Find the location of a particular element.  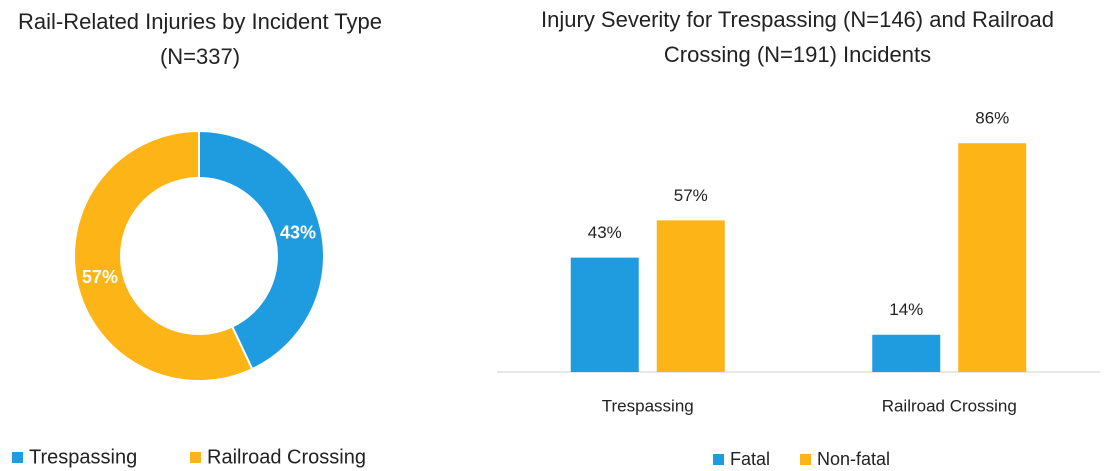

x-tick-label: Railroad Crossing is located at coordinates (949, 405).